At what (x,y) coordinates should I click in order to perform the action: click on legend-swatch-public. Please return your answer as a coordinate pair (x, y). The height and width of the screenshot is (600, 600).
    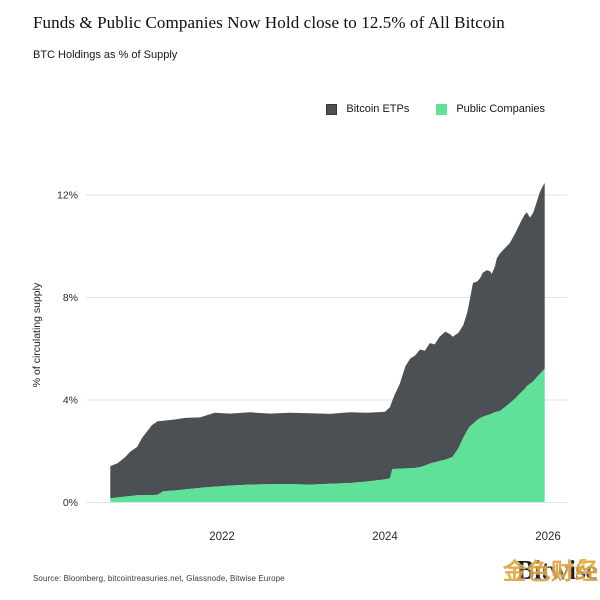
    Looking at the image, I should click on (442, 109).